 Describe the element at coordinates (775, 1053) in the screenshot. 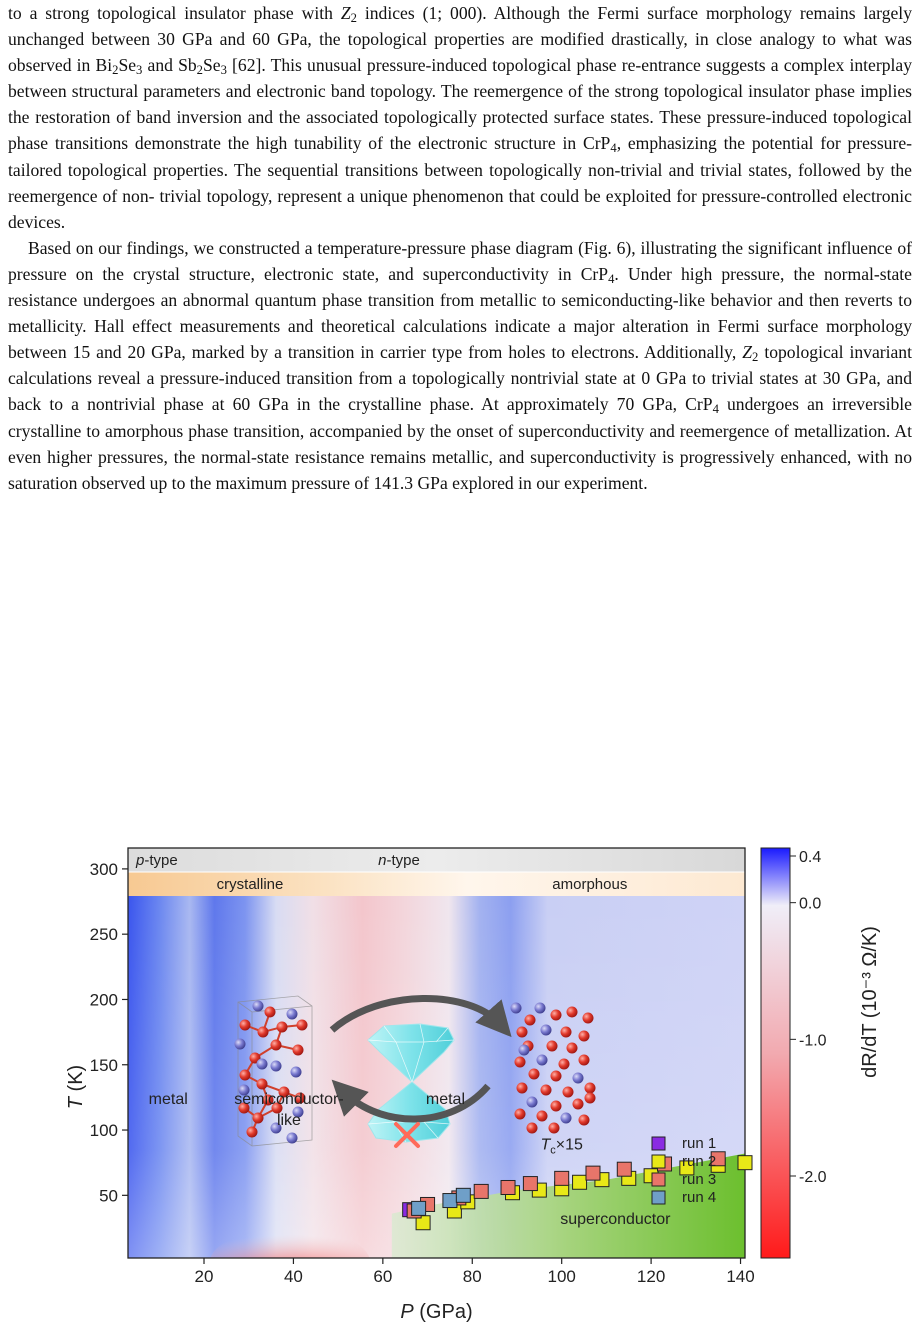

I see `colorbar-gradient` at that location.